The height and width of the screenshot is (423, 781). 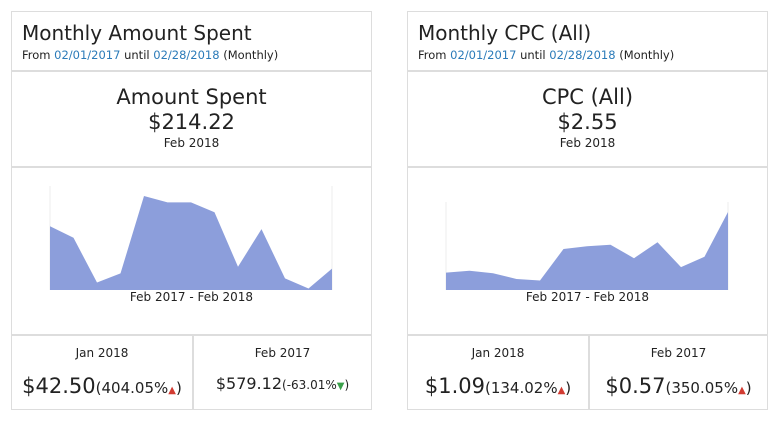 I want to click on comparison-previous-month: Jan 2018 $1.09(134.02%▲), so click(x=499, y=371).